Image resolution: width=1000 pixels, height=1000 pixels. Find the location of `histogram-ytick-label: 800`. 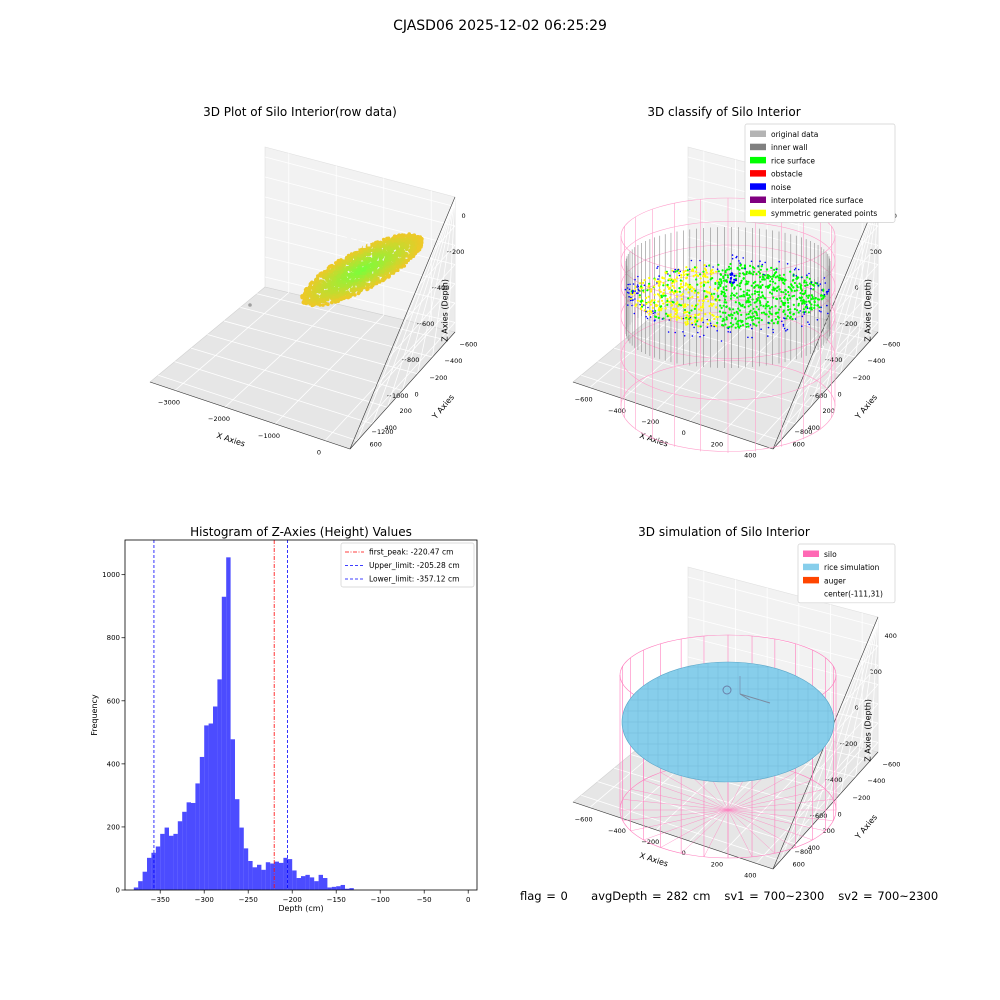

histogram-ytick-label: 800 is located at coordinates (113, 638).